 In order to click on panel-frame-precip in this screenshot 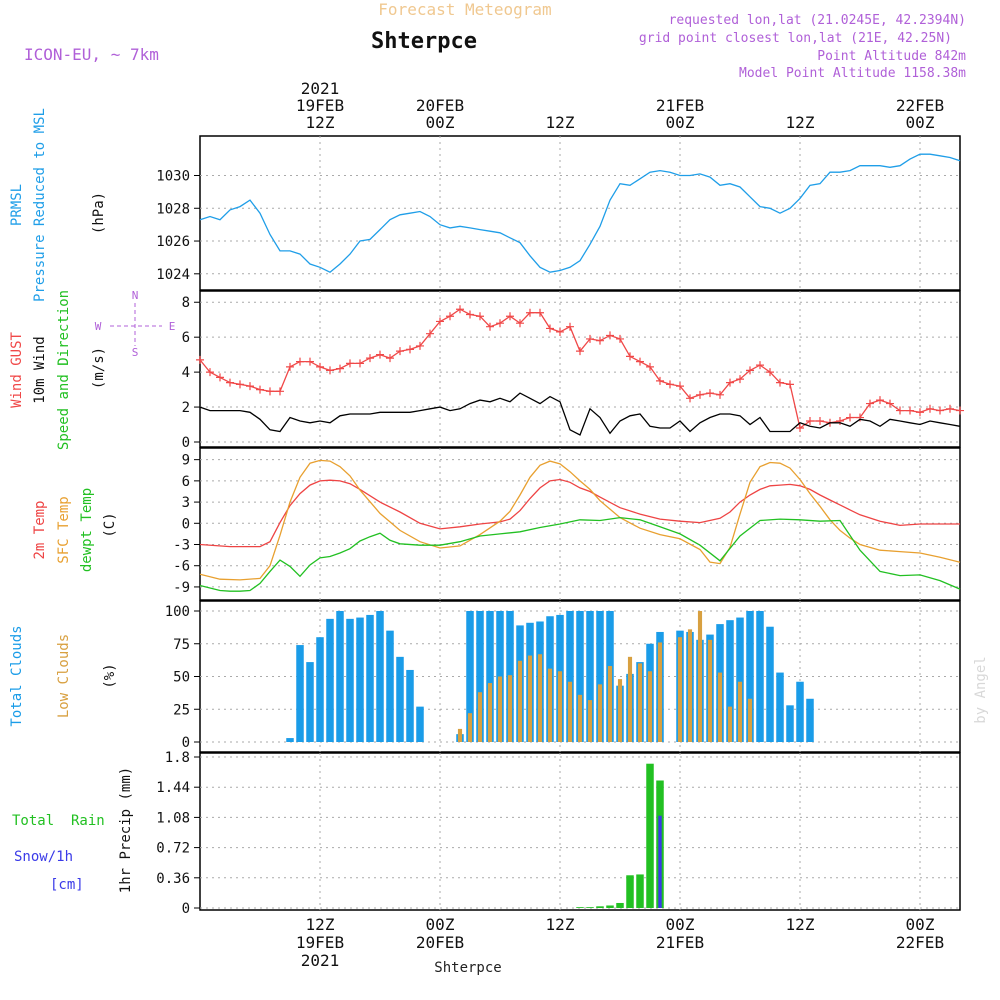, I will do `click(580, 831)`.